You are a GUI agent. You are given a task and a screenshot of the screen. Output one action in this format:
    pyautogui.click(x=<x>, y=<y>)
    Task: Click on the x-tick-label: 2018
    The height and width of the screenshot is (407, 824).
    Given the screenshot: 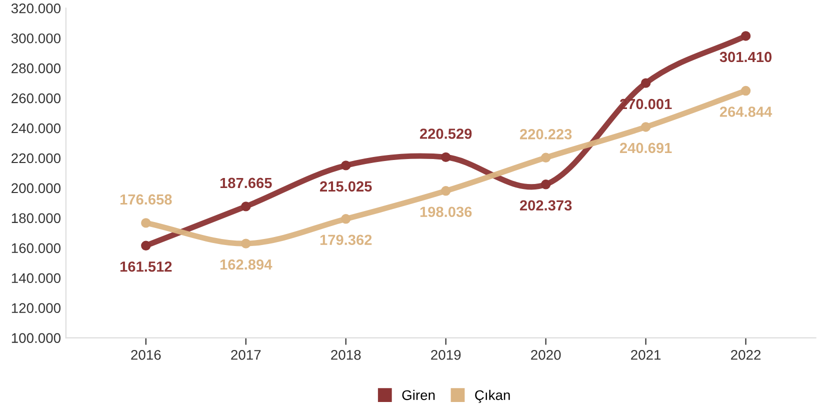 What is the action you would take?
    pyautogui.click(x=346, y=355)
    